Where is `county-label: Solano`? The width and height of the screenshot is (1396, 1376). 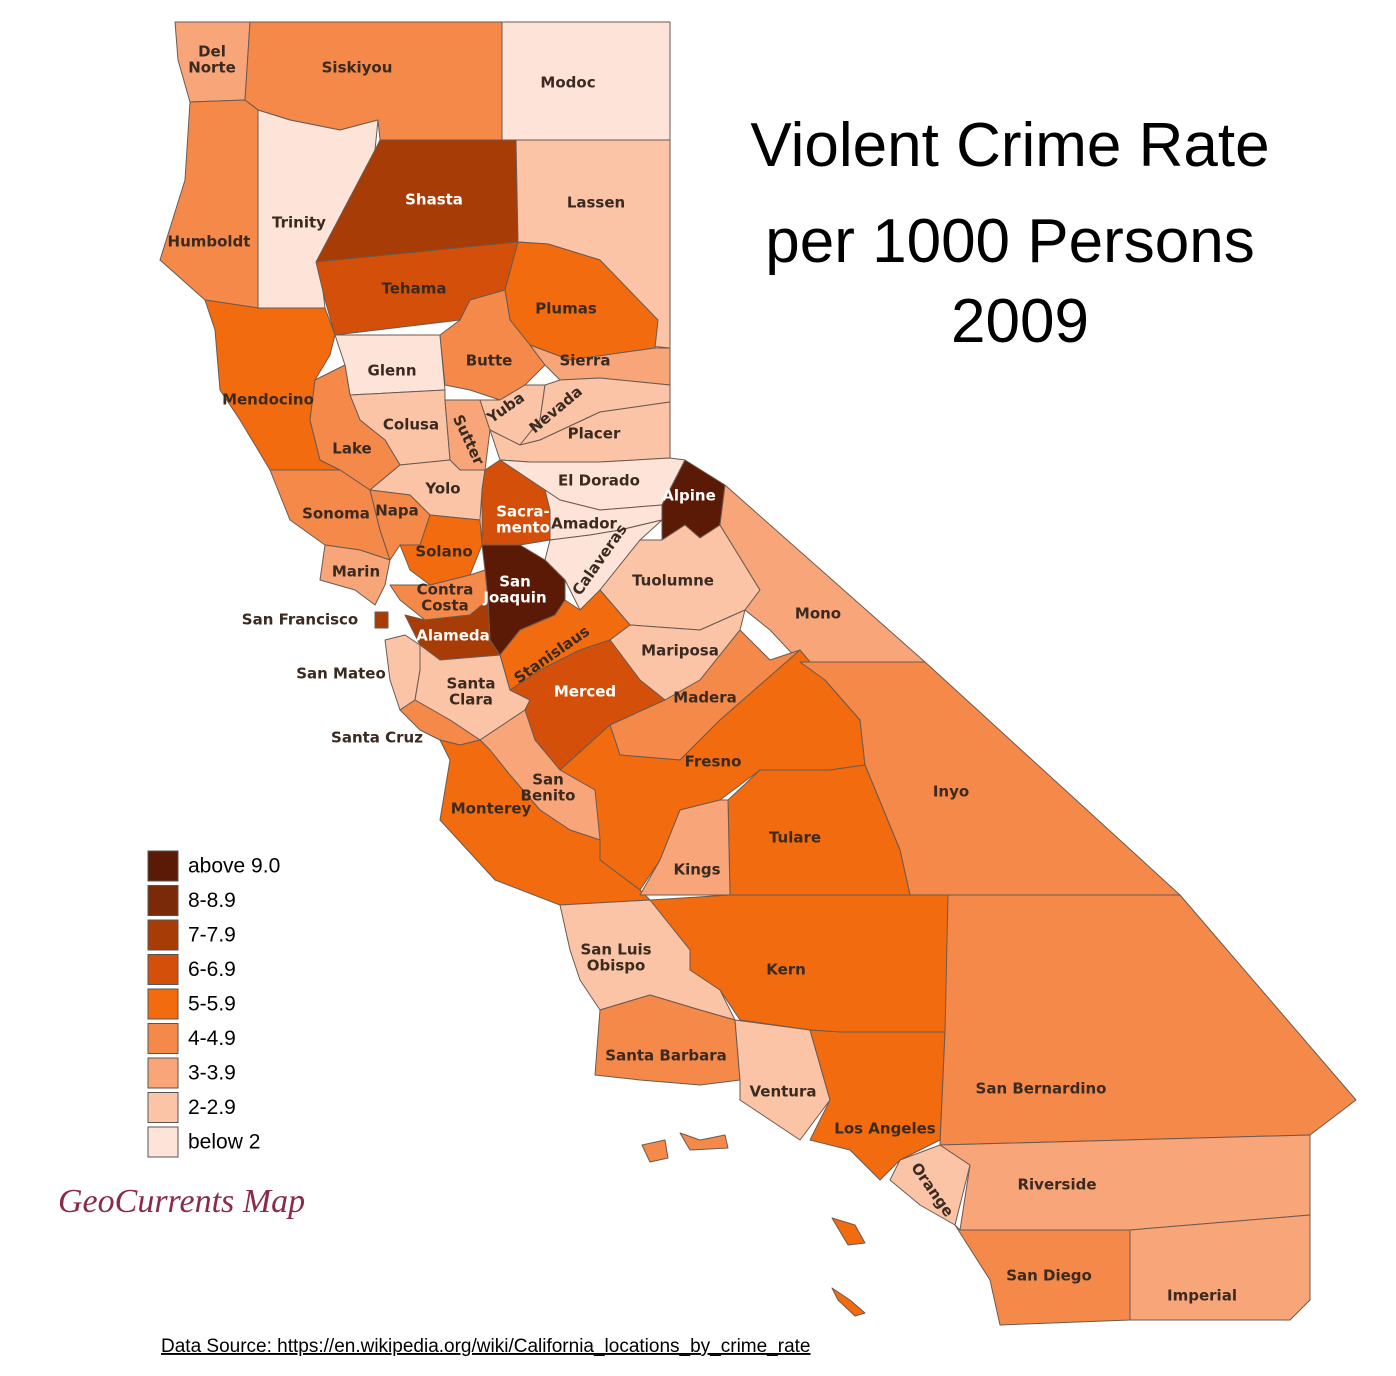 county-label: Solano is located at coordinates (443, 552).